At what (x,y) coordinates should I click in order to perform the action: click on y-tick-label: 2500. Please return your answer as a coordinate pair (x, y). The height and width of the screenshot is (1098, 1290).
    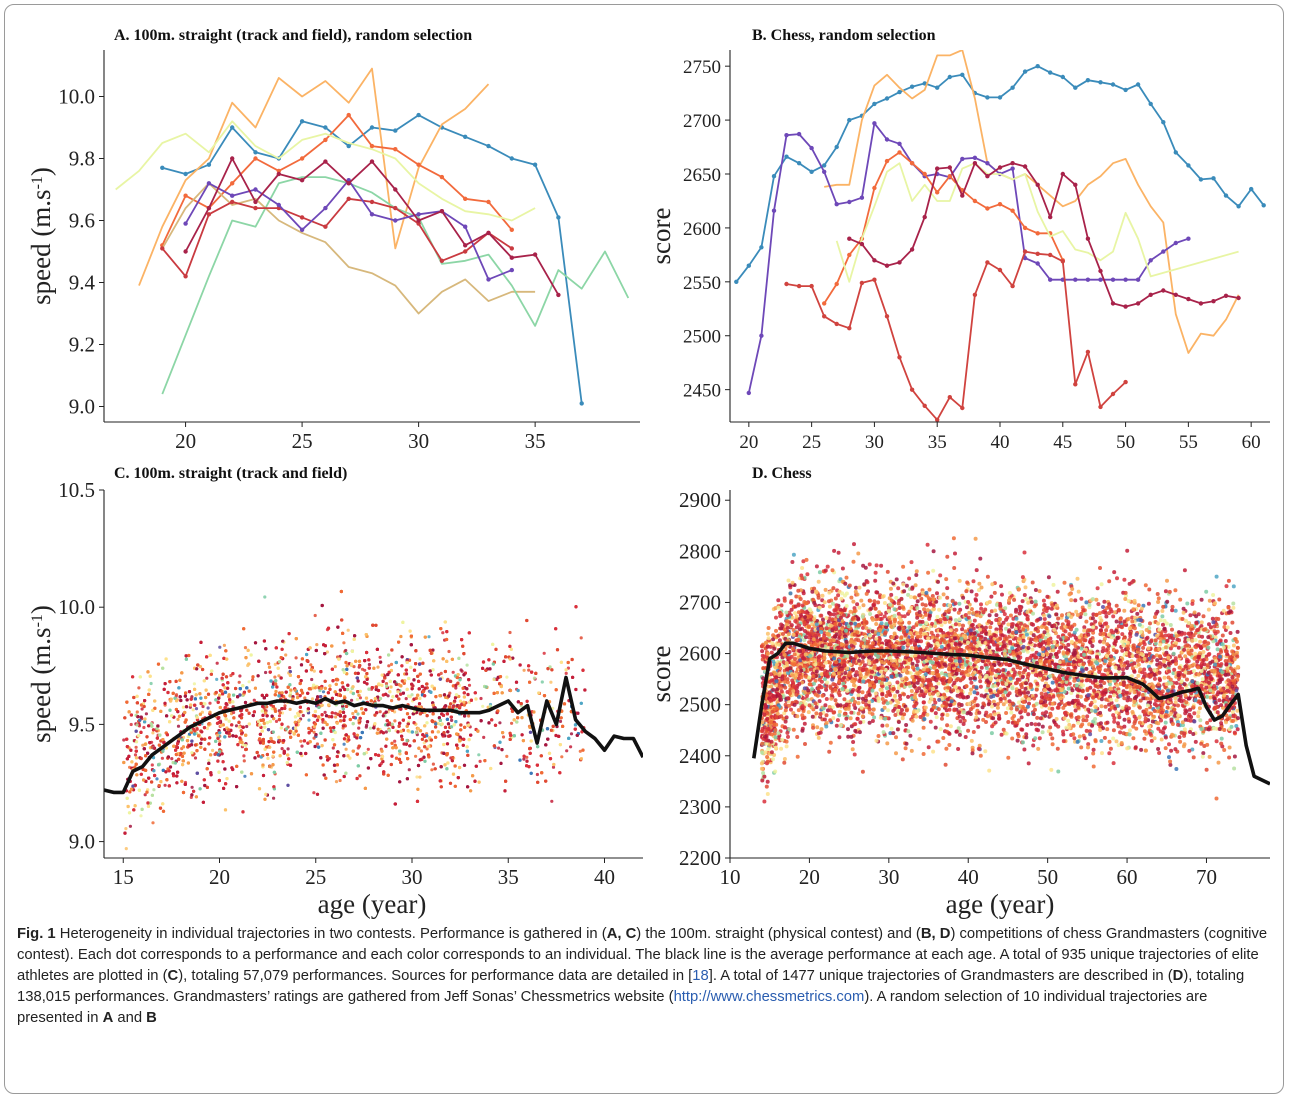
    Looking at the image, I should click on (702, 337).